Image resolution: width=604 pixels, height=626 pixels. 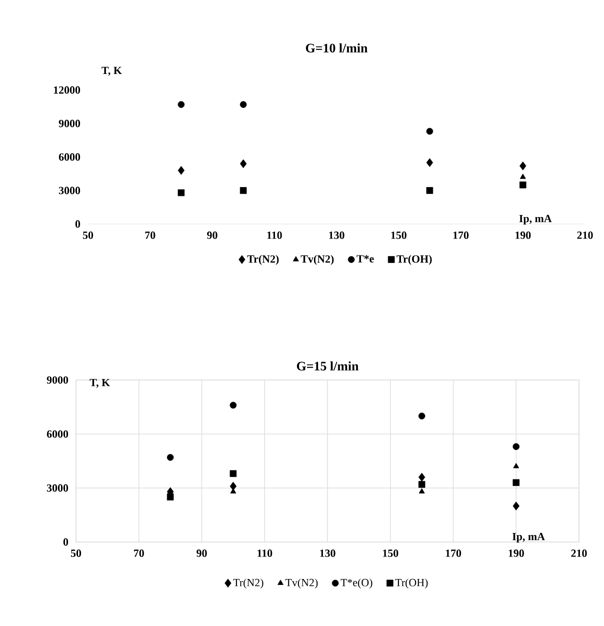 What do you see at coordinates (356, 583) in the screenshot?
I see `legend-label: T*e(O)` at bounding box center [356, 583].